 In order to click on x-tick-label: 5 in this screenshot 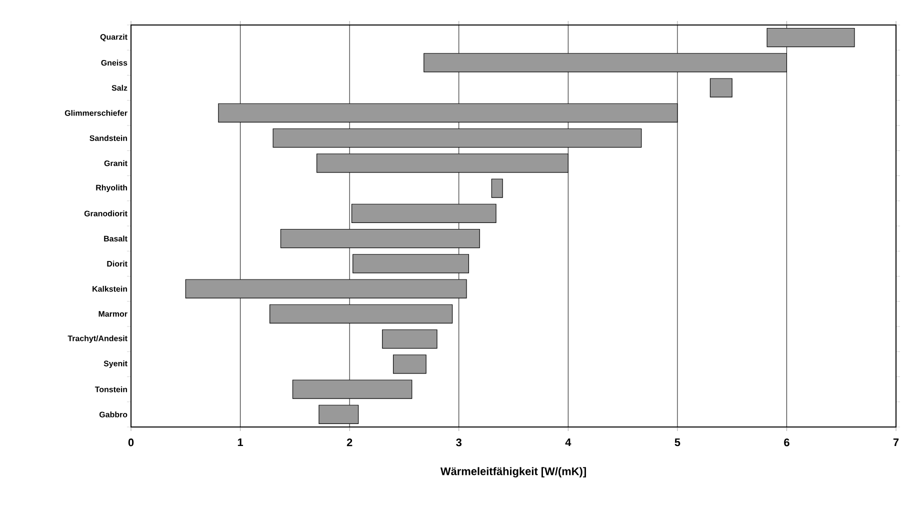, I will do `click(677, 442)`.